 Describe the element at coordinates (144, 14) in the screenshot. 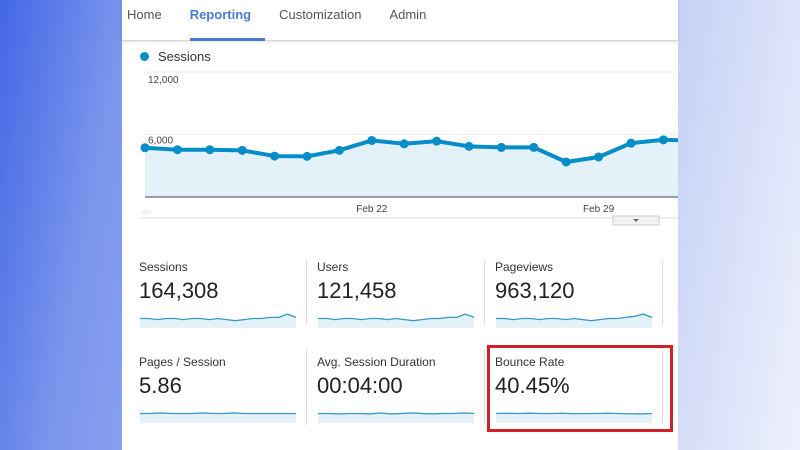

I see `tab-home: Home` at that location.